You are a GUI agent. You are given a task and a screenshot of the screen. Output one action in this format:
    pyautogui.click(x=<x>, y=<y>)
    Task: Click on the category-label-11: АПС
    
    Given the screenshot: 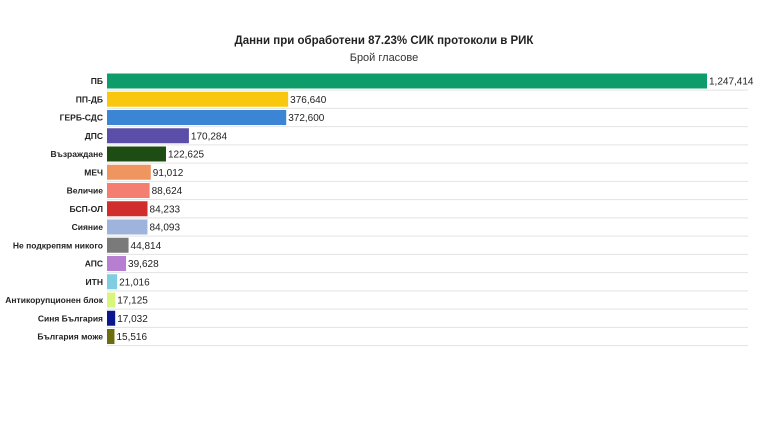 What is the action you would take?
    pyautogui.click(x=94, y=264)
    